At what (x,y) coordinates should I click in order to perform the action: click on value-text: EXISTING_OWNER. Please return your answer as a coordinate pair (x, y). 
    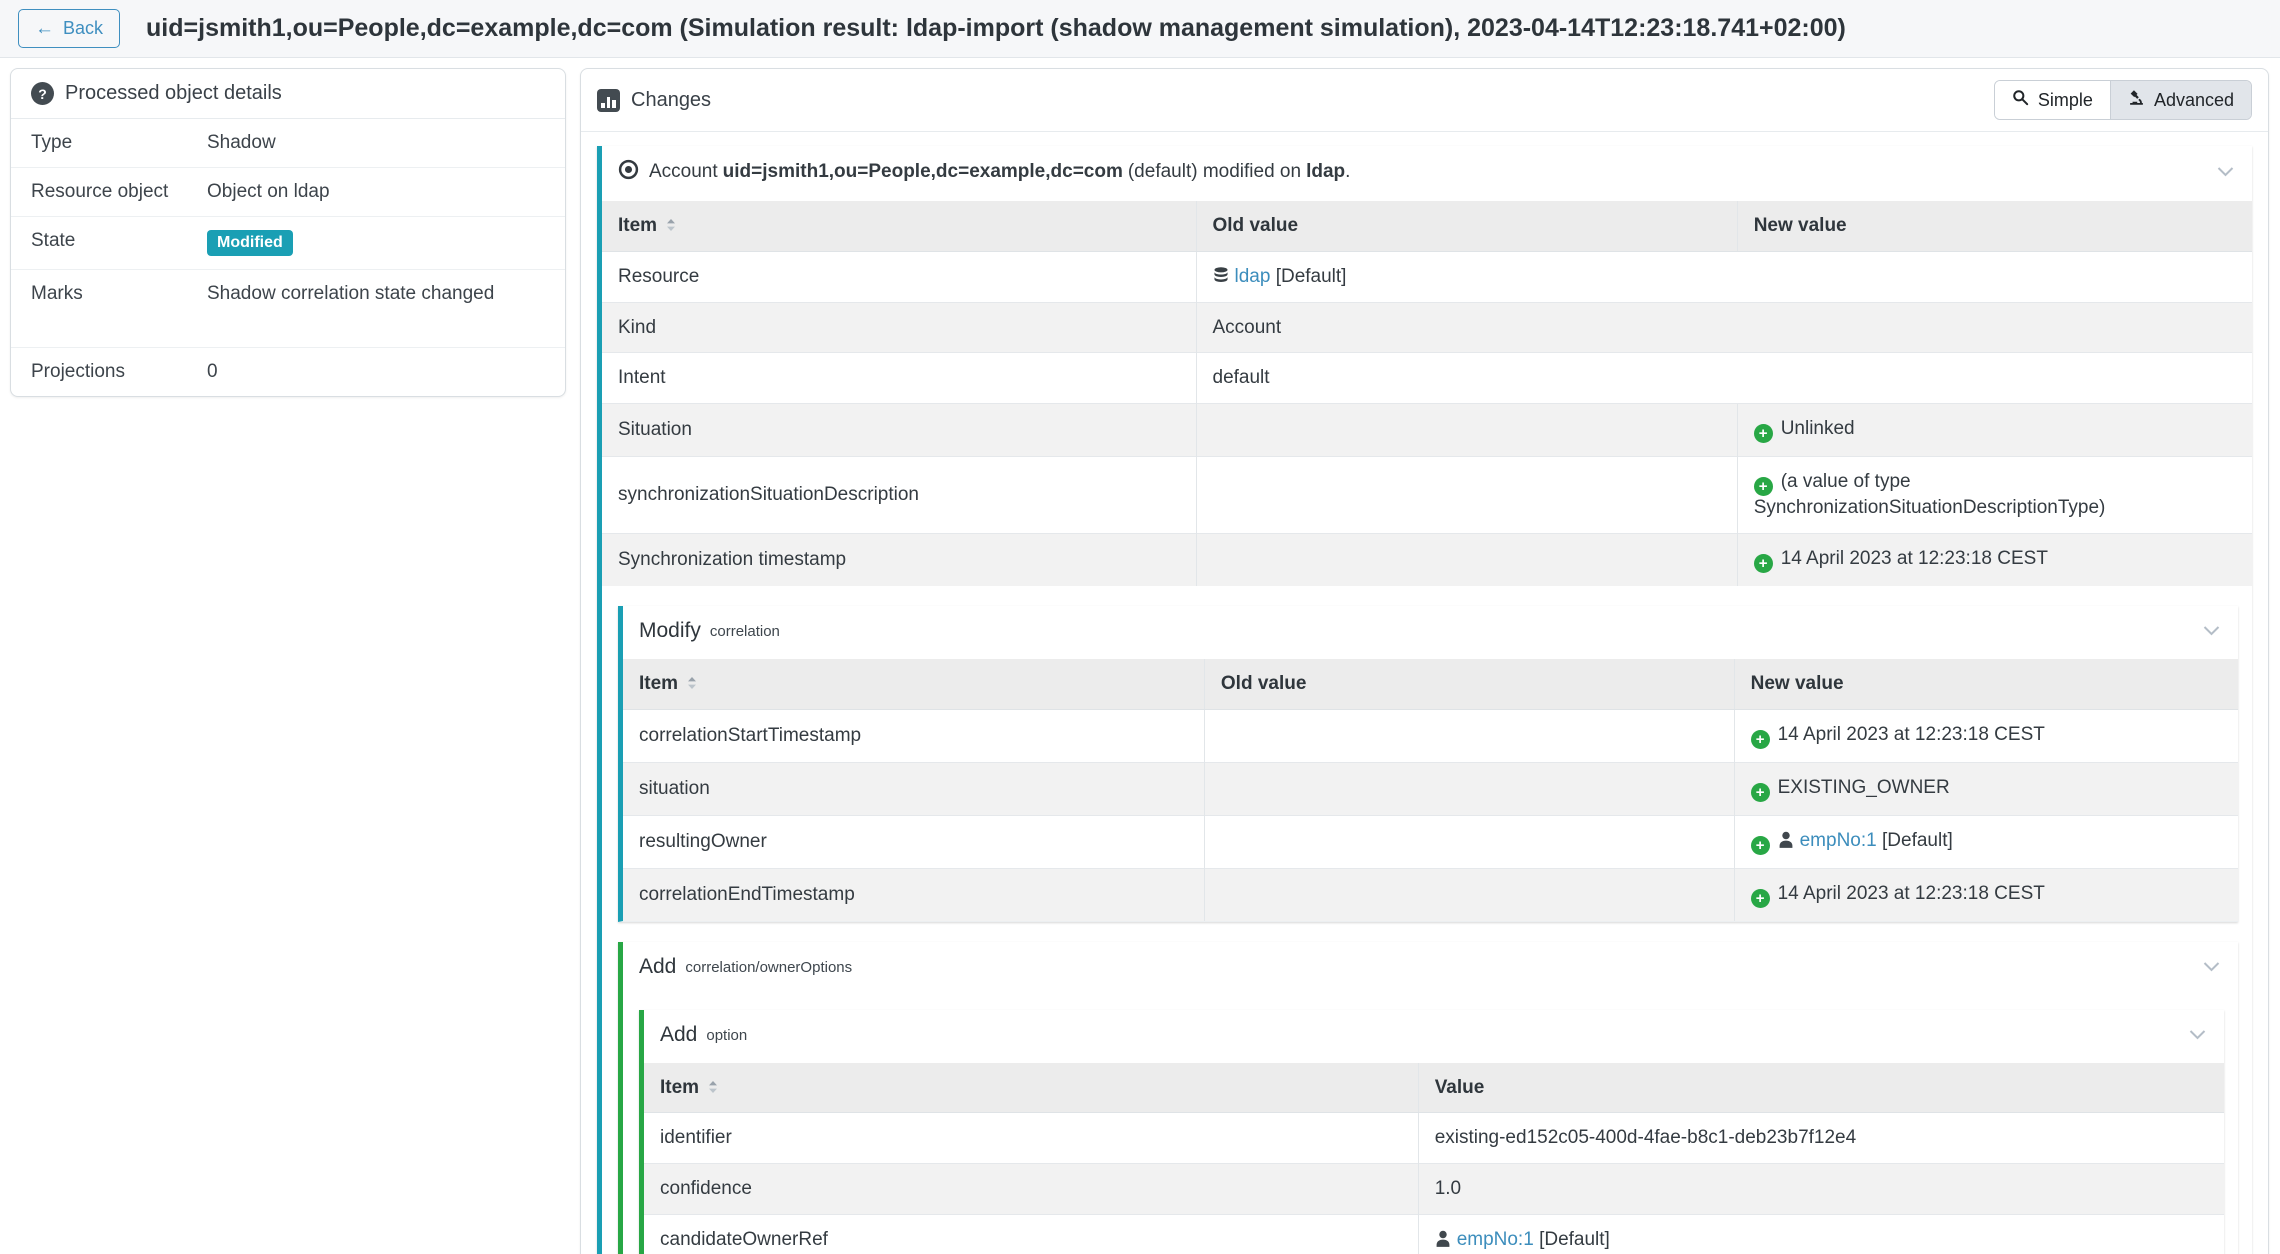
    Looking at the image, I should click on (1863, 787).